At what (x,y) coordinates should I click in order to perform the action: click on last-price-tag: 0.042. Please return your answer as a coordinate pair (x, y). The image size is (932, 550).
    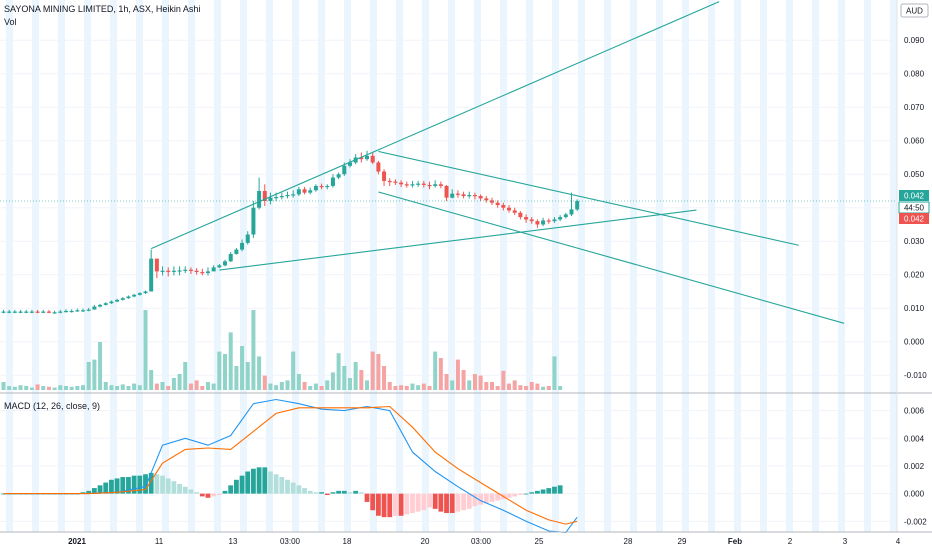
    Looking at the image, I should click on (914, 195).